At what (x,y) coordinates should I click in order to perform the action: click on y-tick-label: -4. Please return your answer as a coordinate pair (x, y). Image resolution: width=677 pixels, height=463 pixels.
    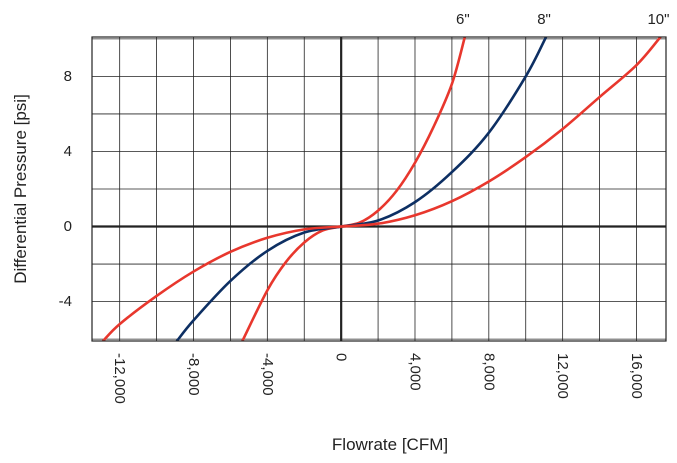
    Looking at the image, I should click on (65, 301).